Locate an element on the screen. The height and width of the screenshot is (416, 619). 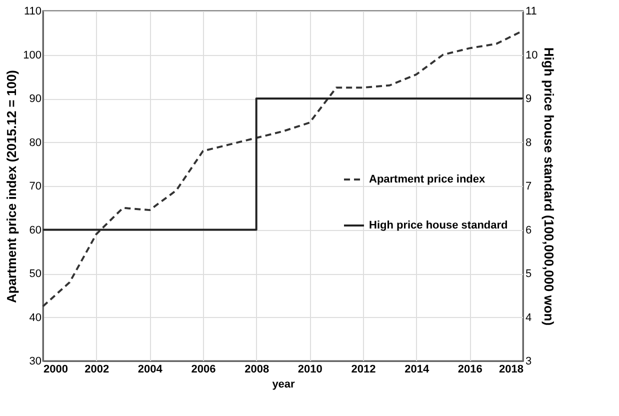
x-tick-label: 2002 is located at coordinates (97, 370).